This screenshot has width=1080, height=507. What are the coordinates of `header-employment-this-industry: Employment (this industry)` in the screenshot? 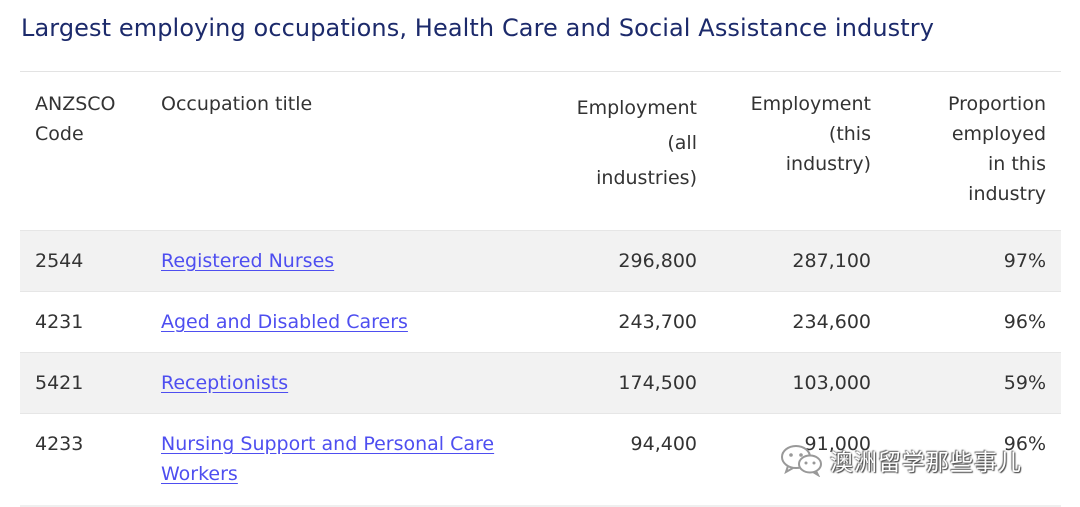 It's located at (810, 134).